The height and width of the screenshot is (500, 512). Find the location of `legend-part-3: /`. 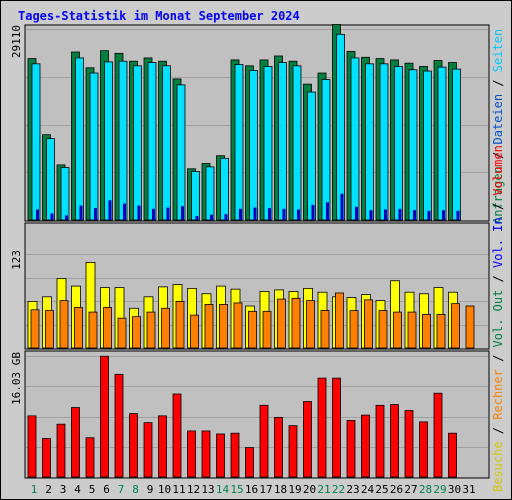

legend-part-3: / is located at coordinates (498, 83).